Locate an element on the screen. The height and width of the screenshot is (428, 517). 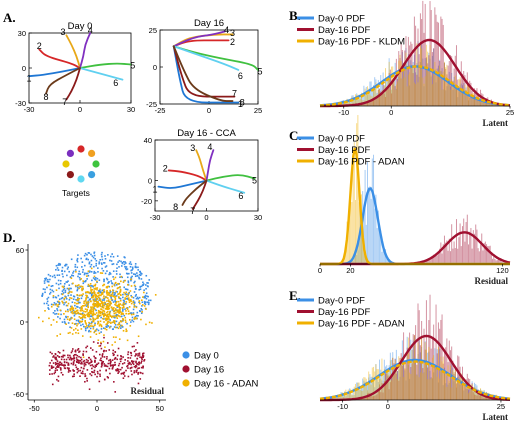
x-tick-label: 25 is located at coordinates (258, 110).